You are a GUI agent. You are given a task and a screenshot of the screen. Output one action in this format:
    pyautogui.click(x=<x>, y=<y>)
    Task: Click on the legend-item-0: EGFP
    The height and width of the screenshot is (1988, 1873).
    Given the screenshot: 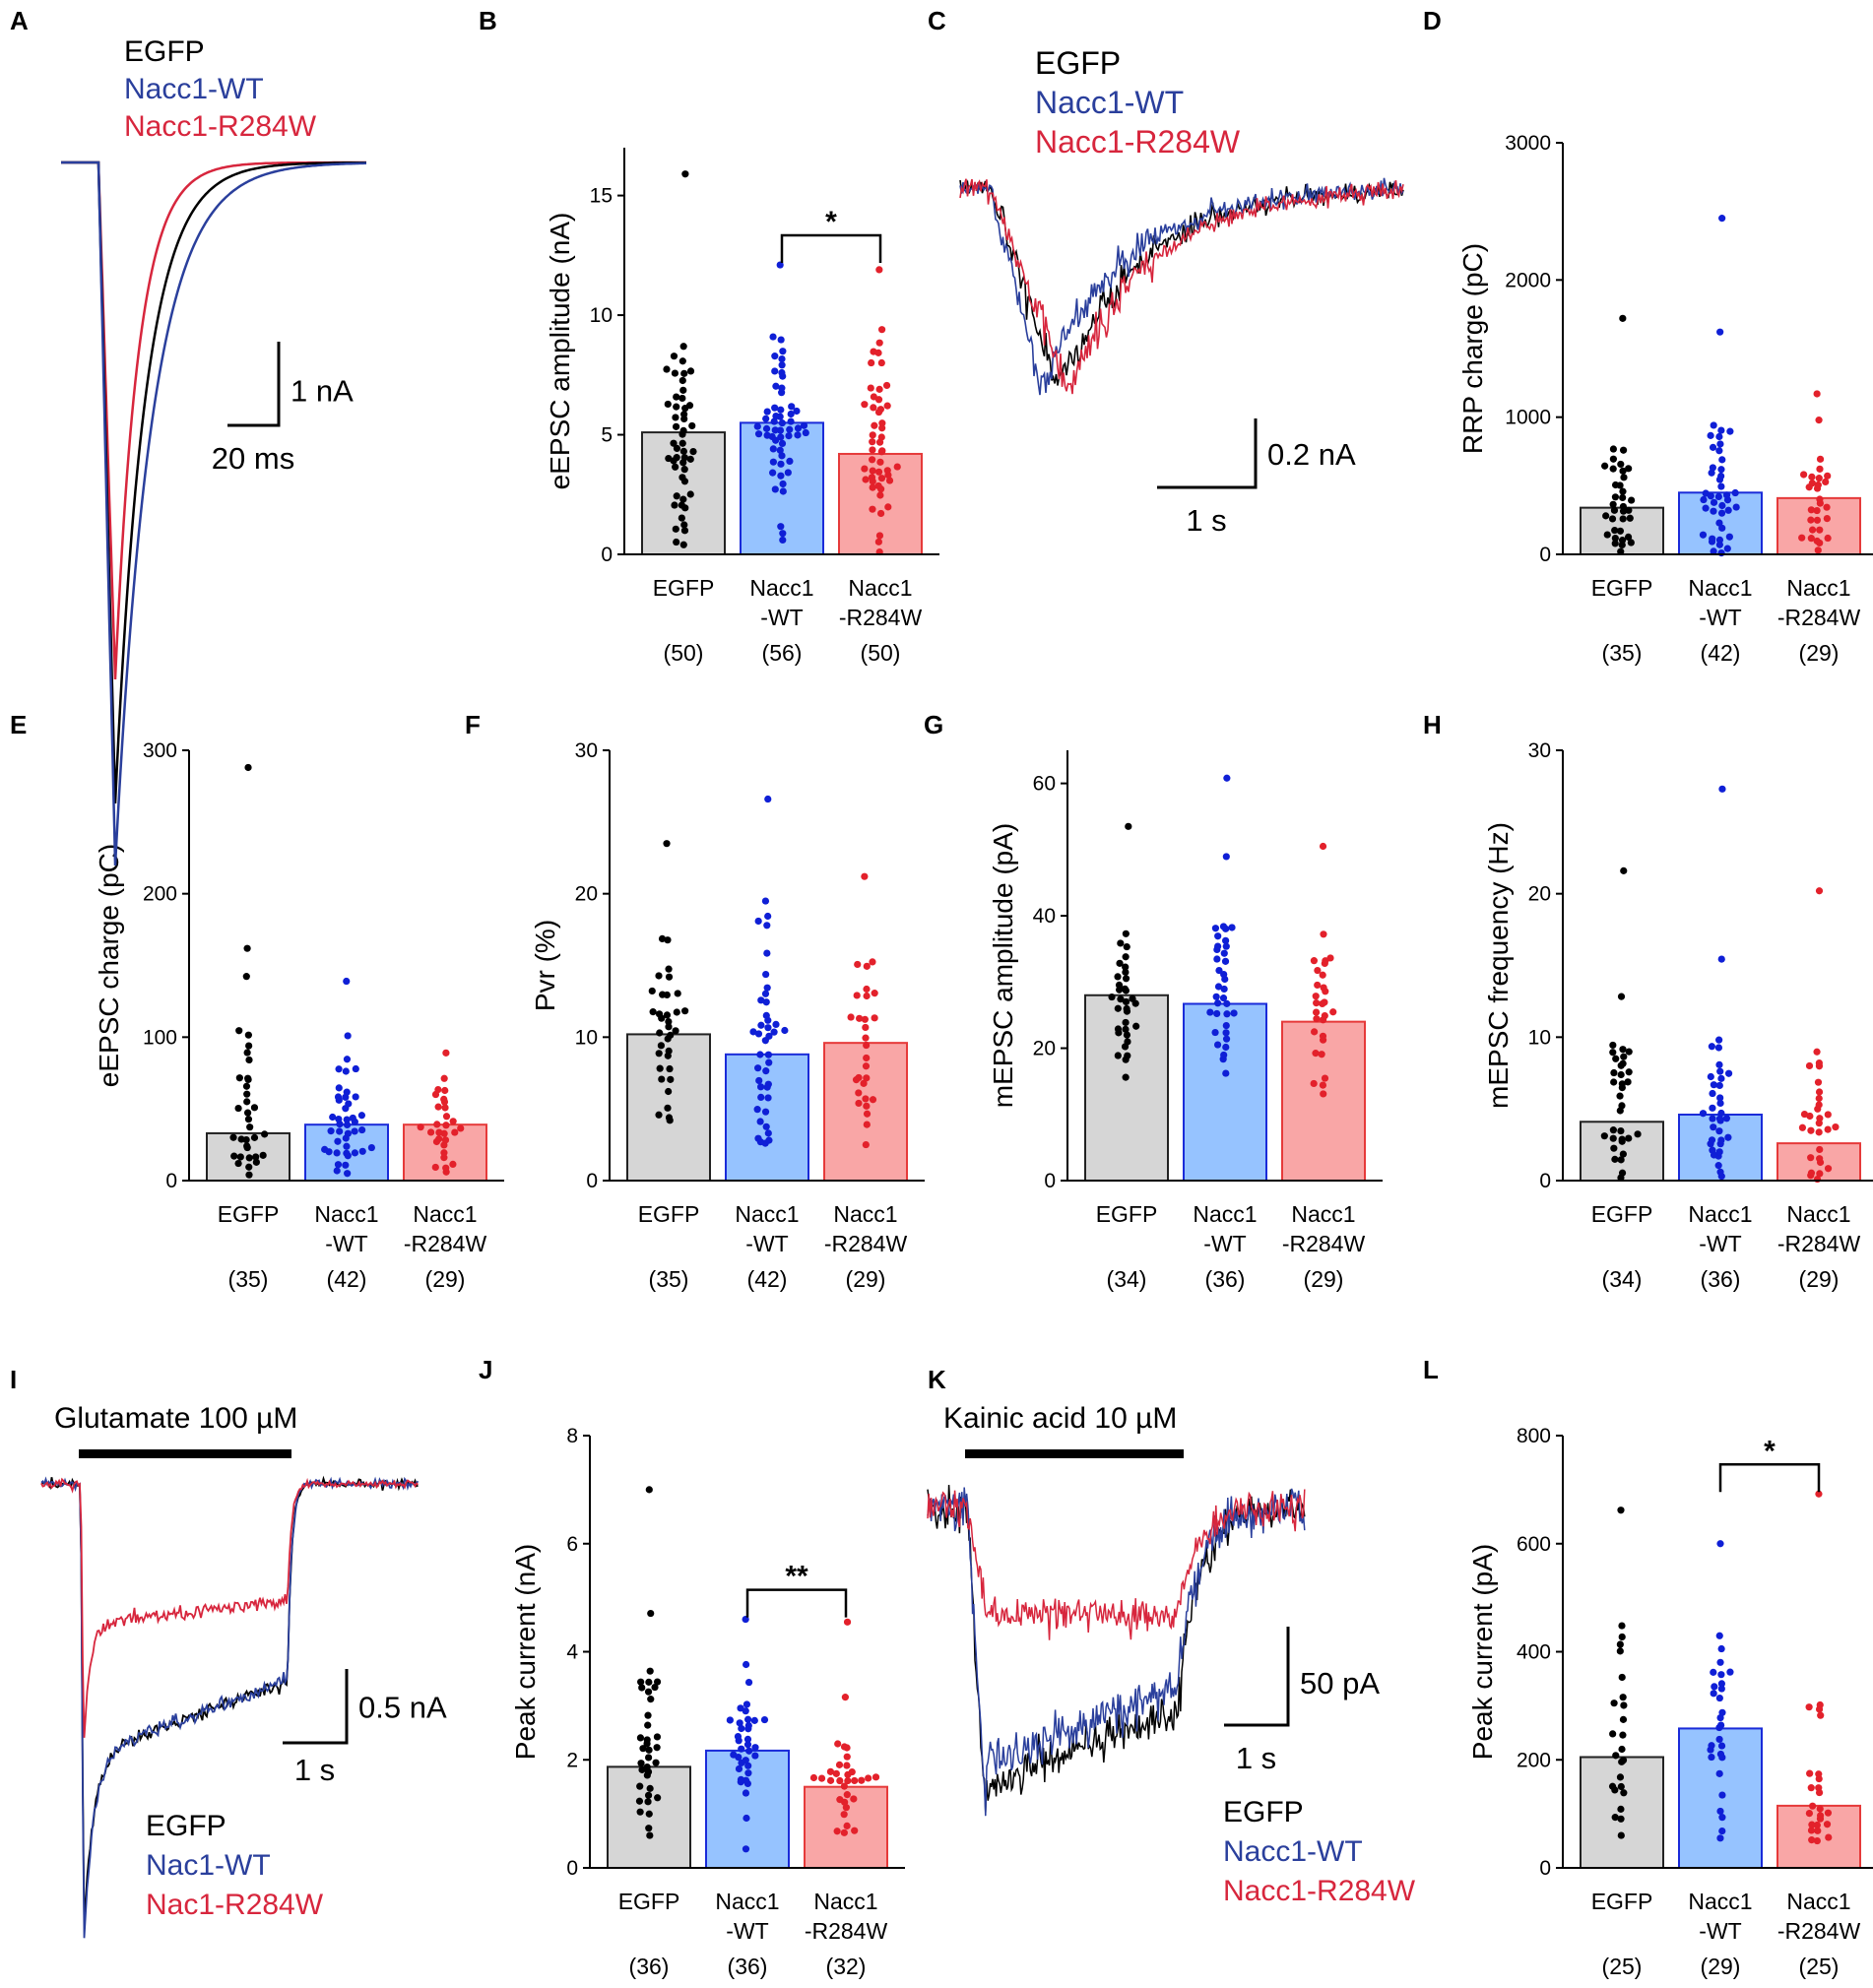 What is the action you would take?
    pyautogui.click(x=186, y=1826)
    